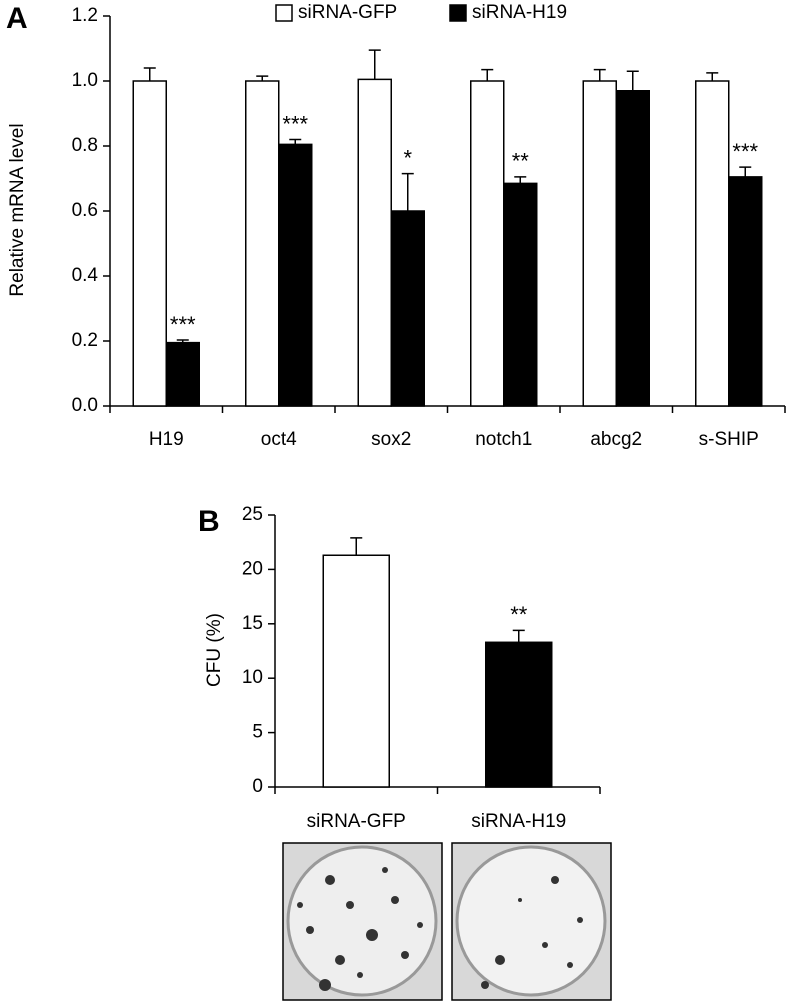 The height and width of the screenshot is (1008, 792). I want to click on y-axis-label: CFU (%), so click(214, 650).